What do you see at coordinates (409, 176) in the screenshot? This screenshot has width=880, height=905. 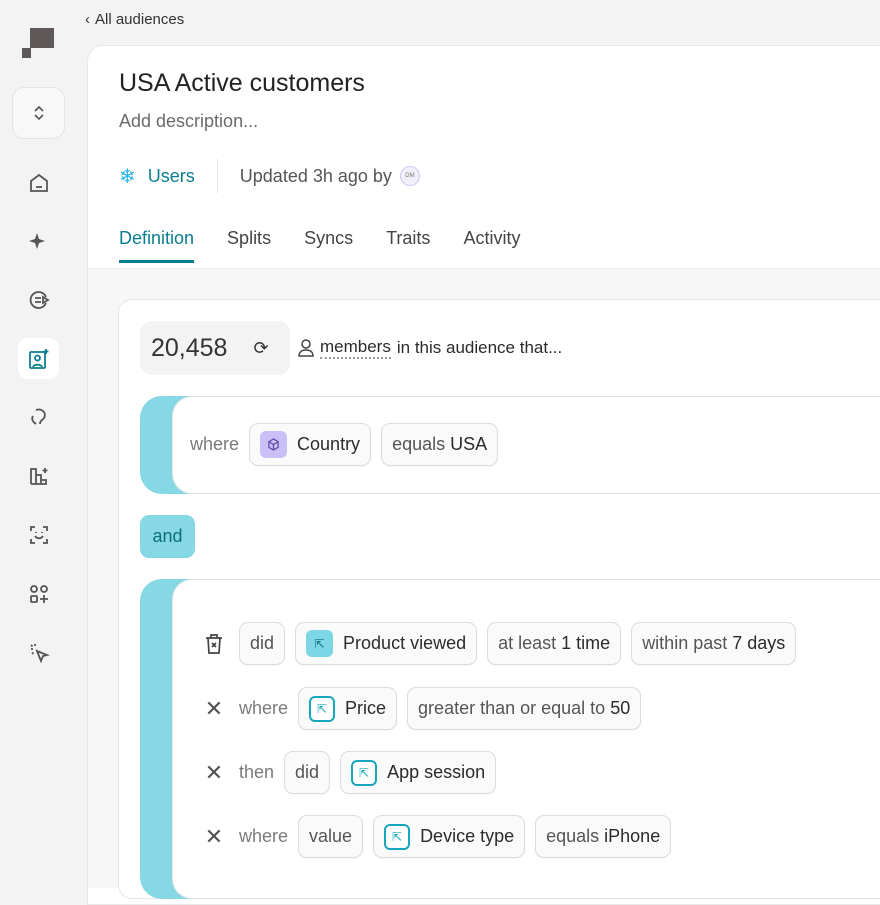 I see `avatar: DM` at bounding box center [409, 176].